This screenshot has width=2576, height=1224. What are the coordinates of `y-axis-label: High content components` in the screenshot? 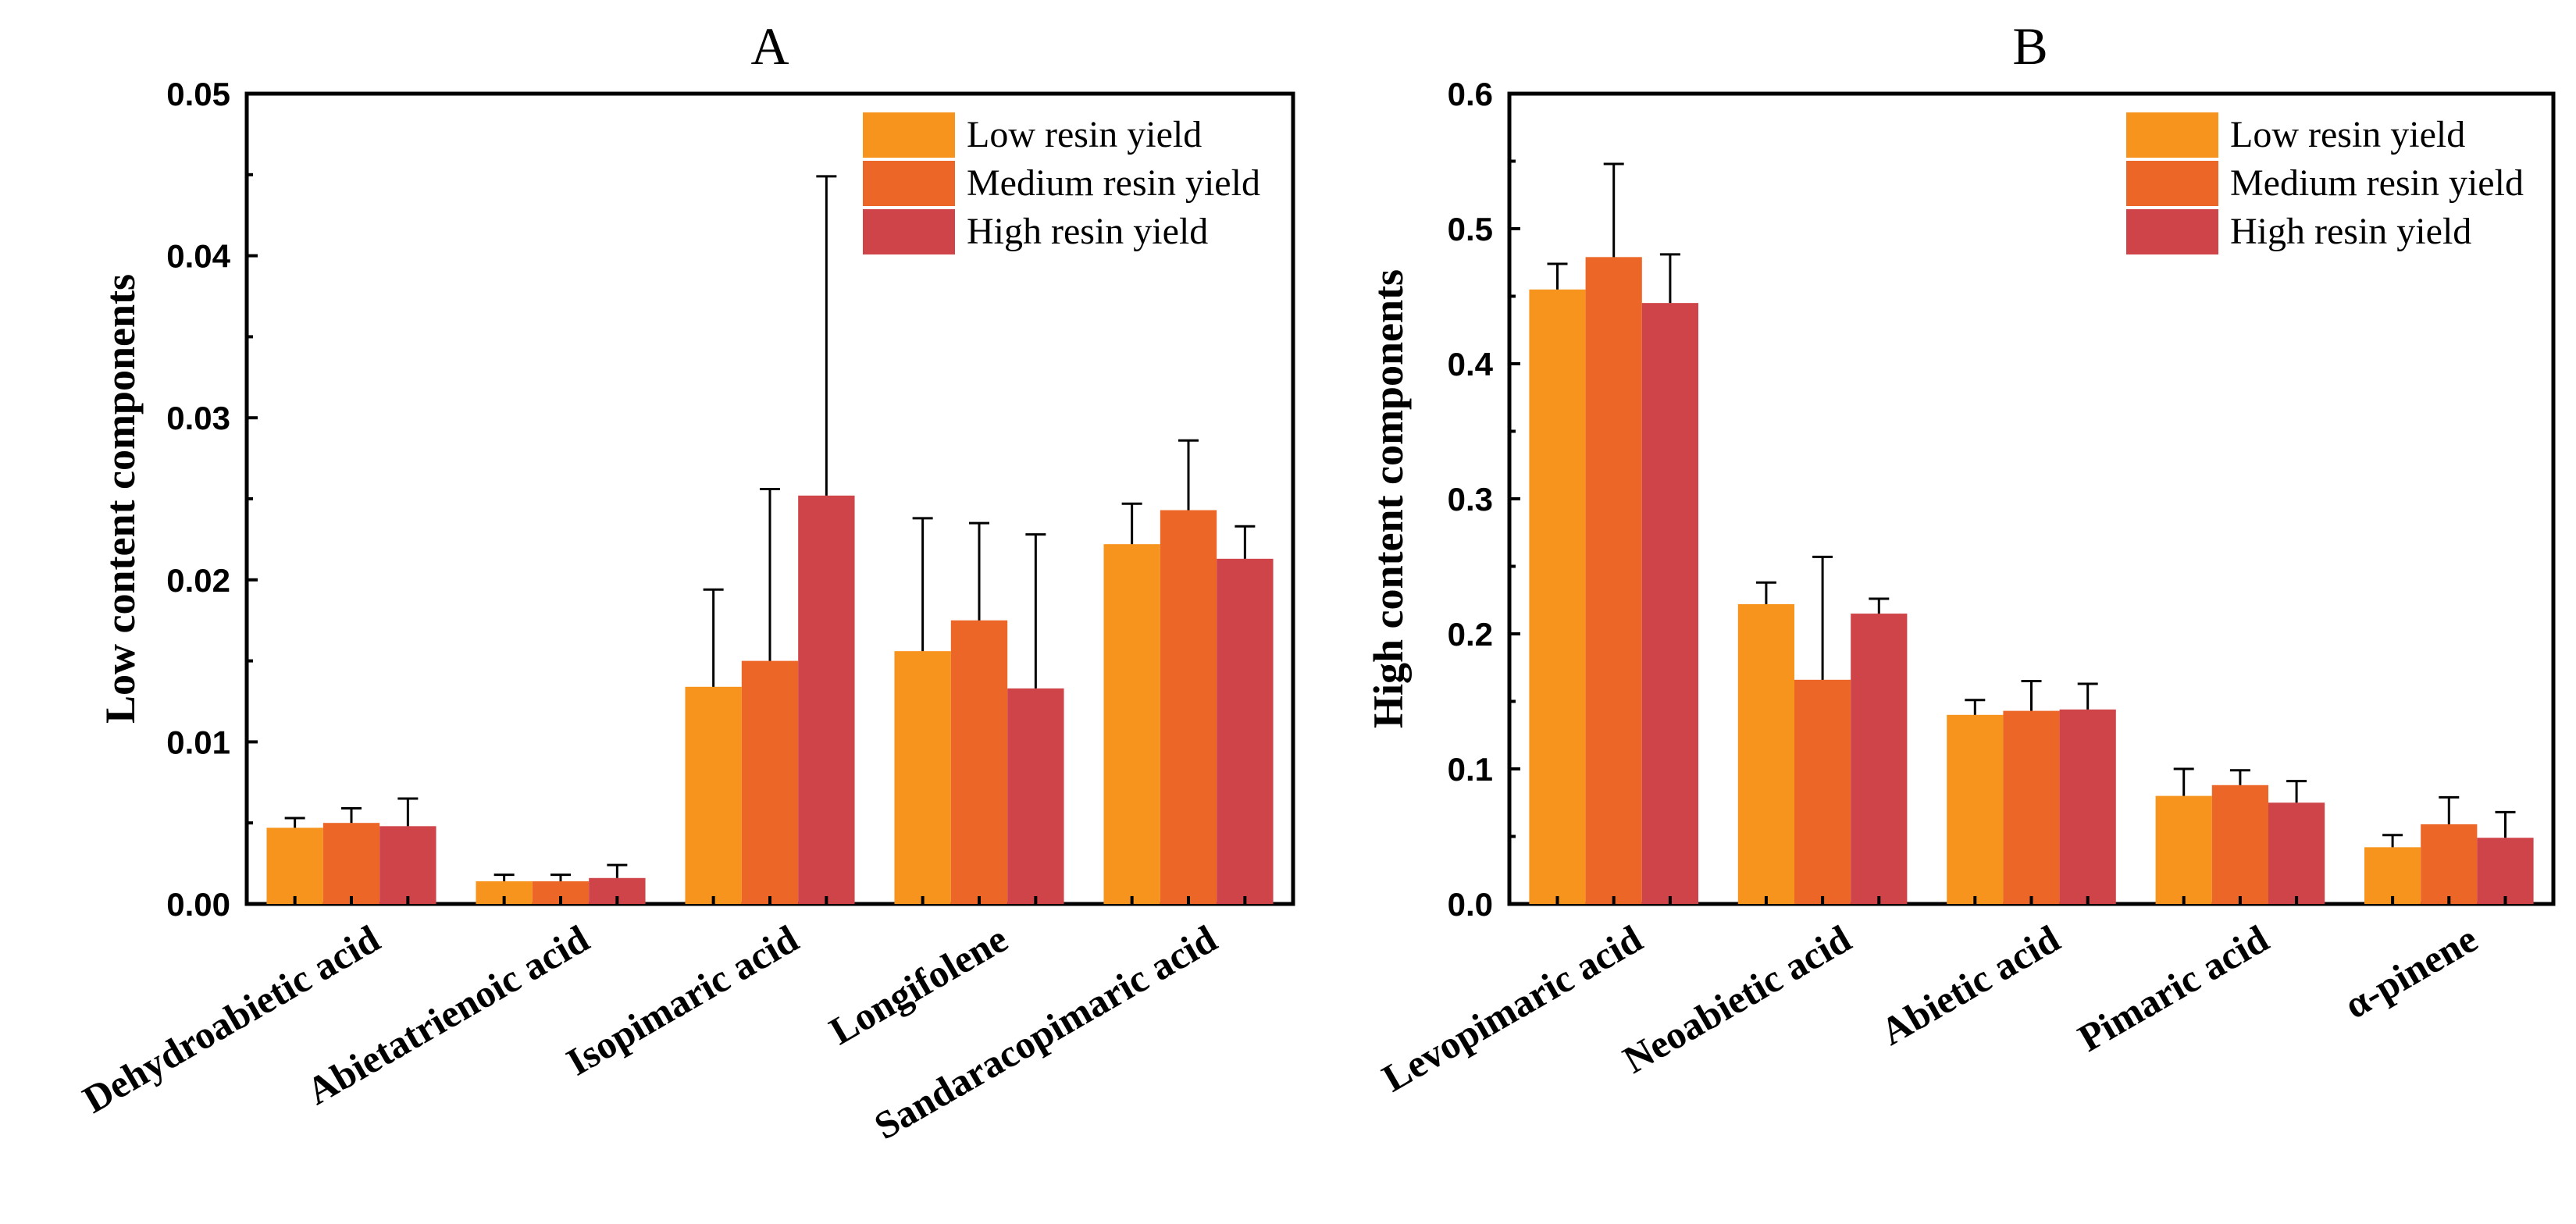 It's located at (1388, 498).